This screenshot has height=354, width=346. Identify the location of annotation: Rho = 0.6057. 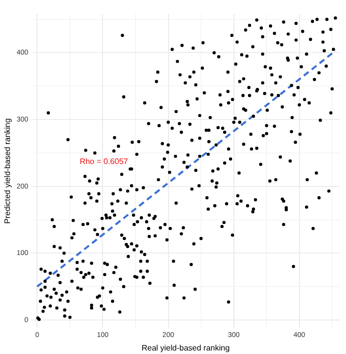
(104, 161).